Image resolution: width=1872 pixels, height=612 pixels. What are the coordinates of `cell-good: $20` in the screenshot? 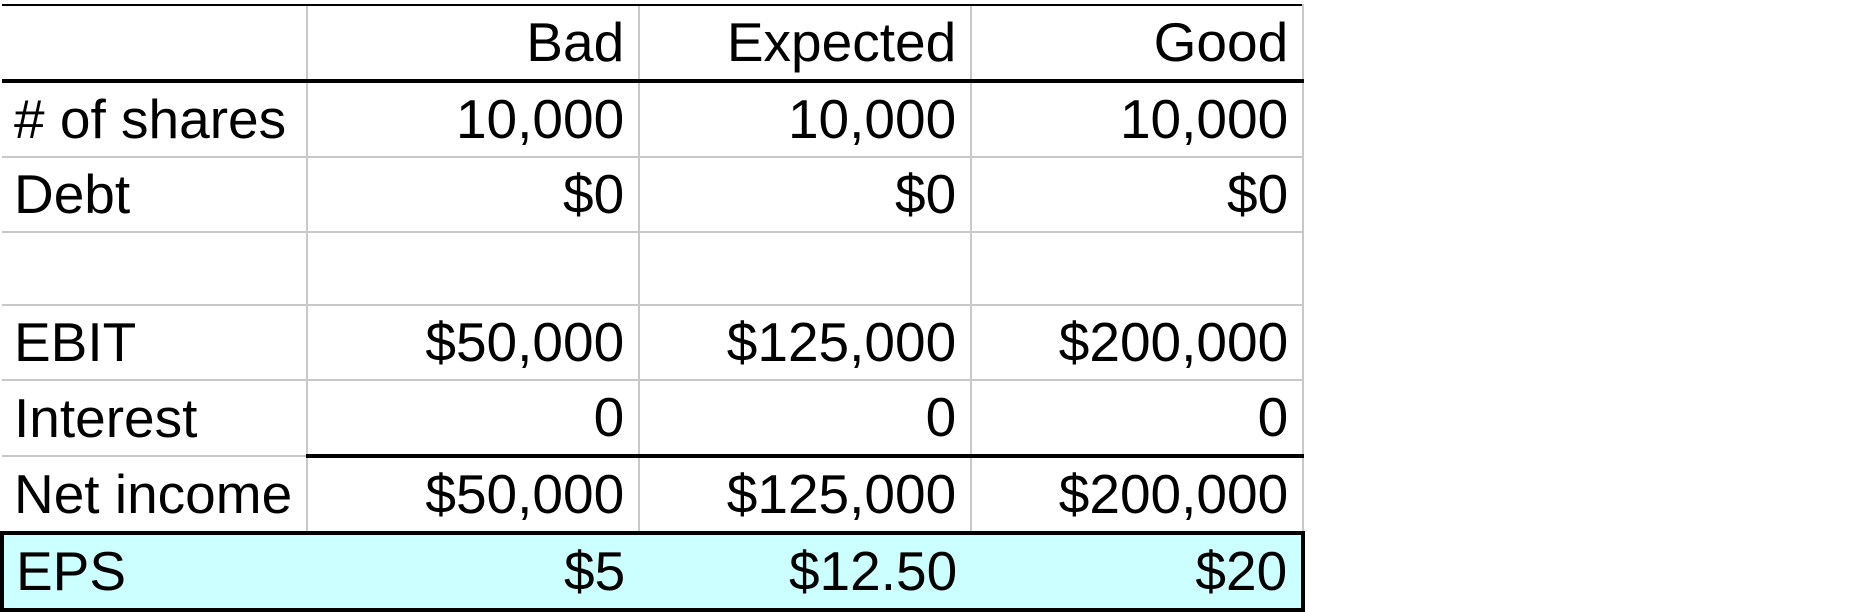 It's located at (1138, 571).